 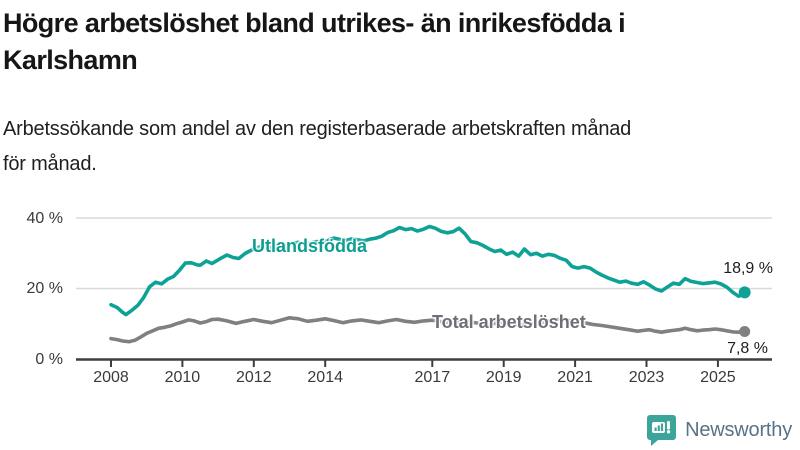 I want to click on series-label-utlandsfodda: Utlandsfödda, so click(x=309, y=246).